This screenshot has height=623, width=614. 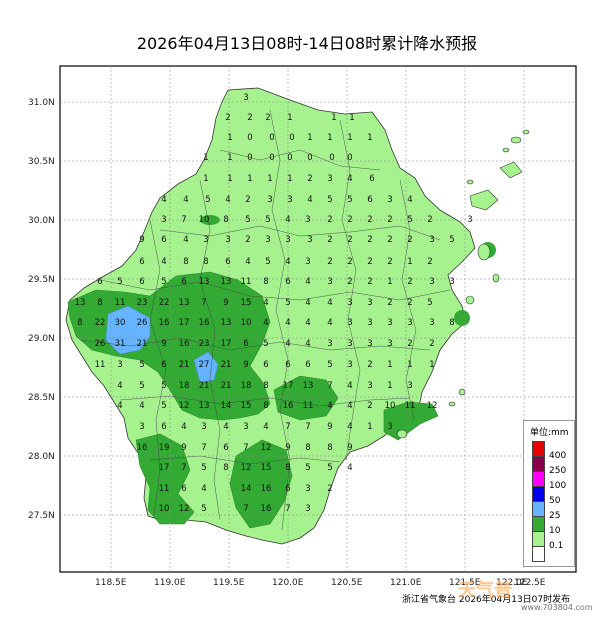 I want to click on legend-label: 0.1, so click(x=556, y=546).